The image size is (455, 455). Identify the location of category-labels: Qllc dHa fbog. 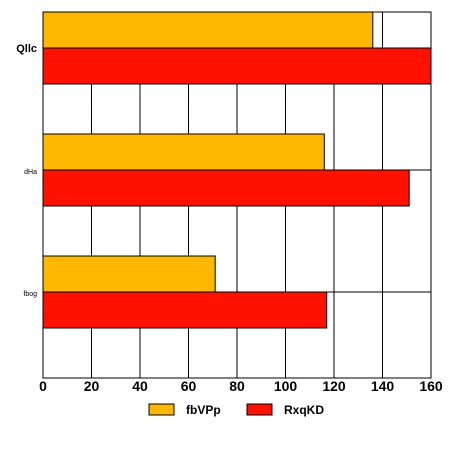
(26, 170).